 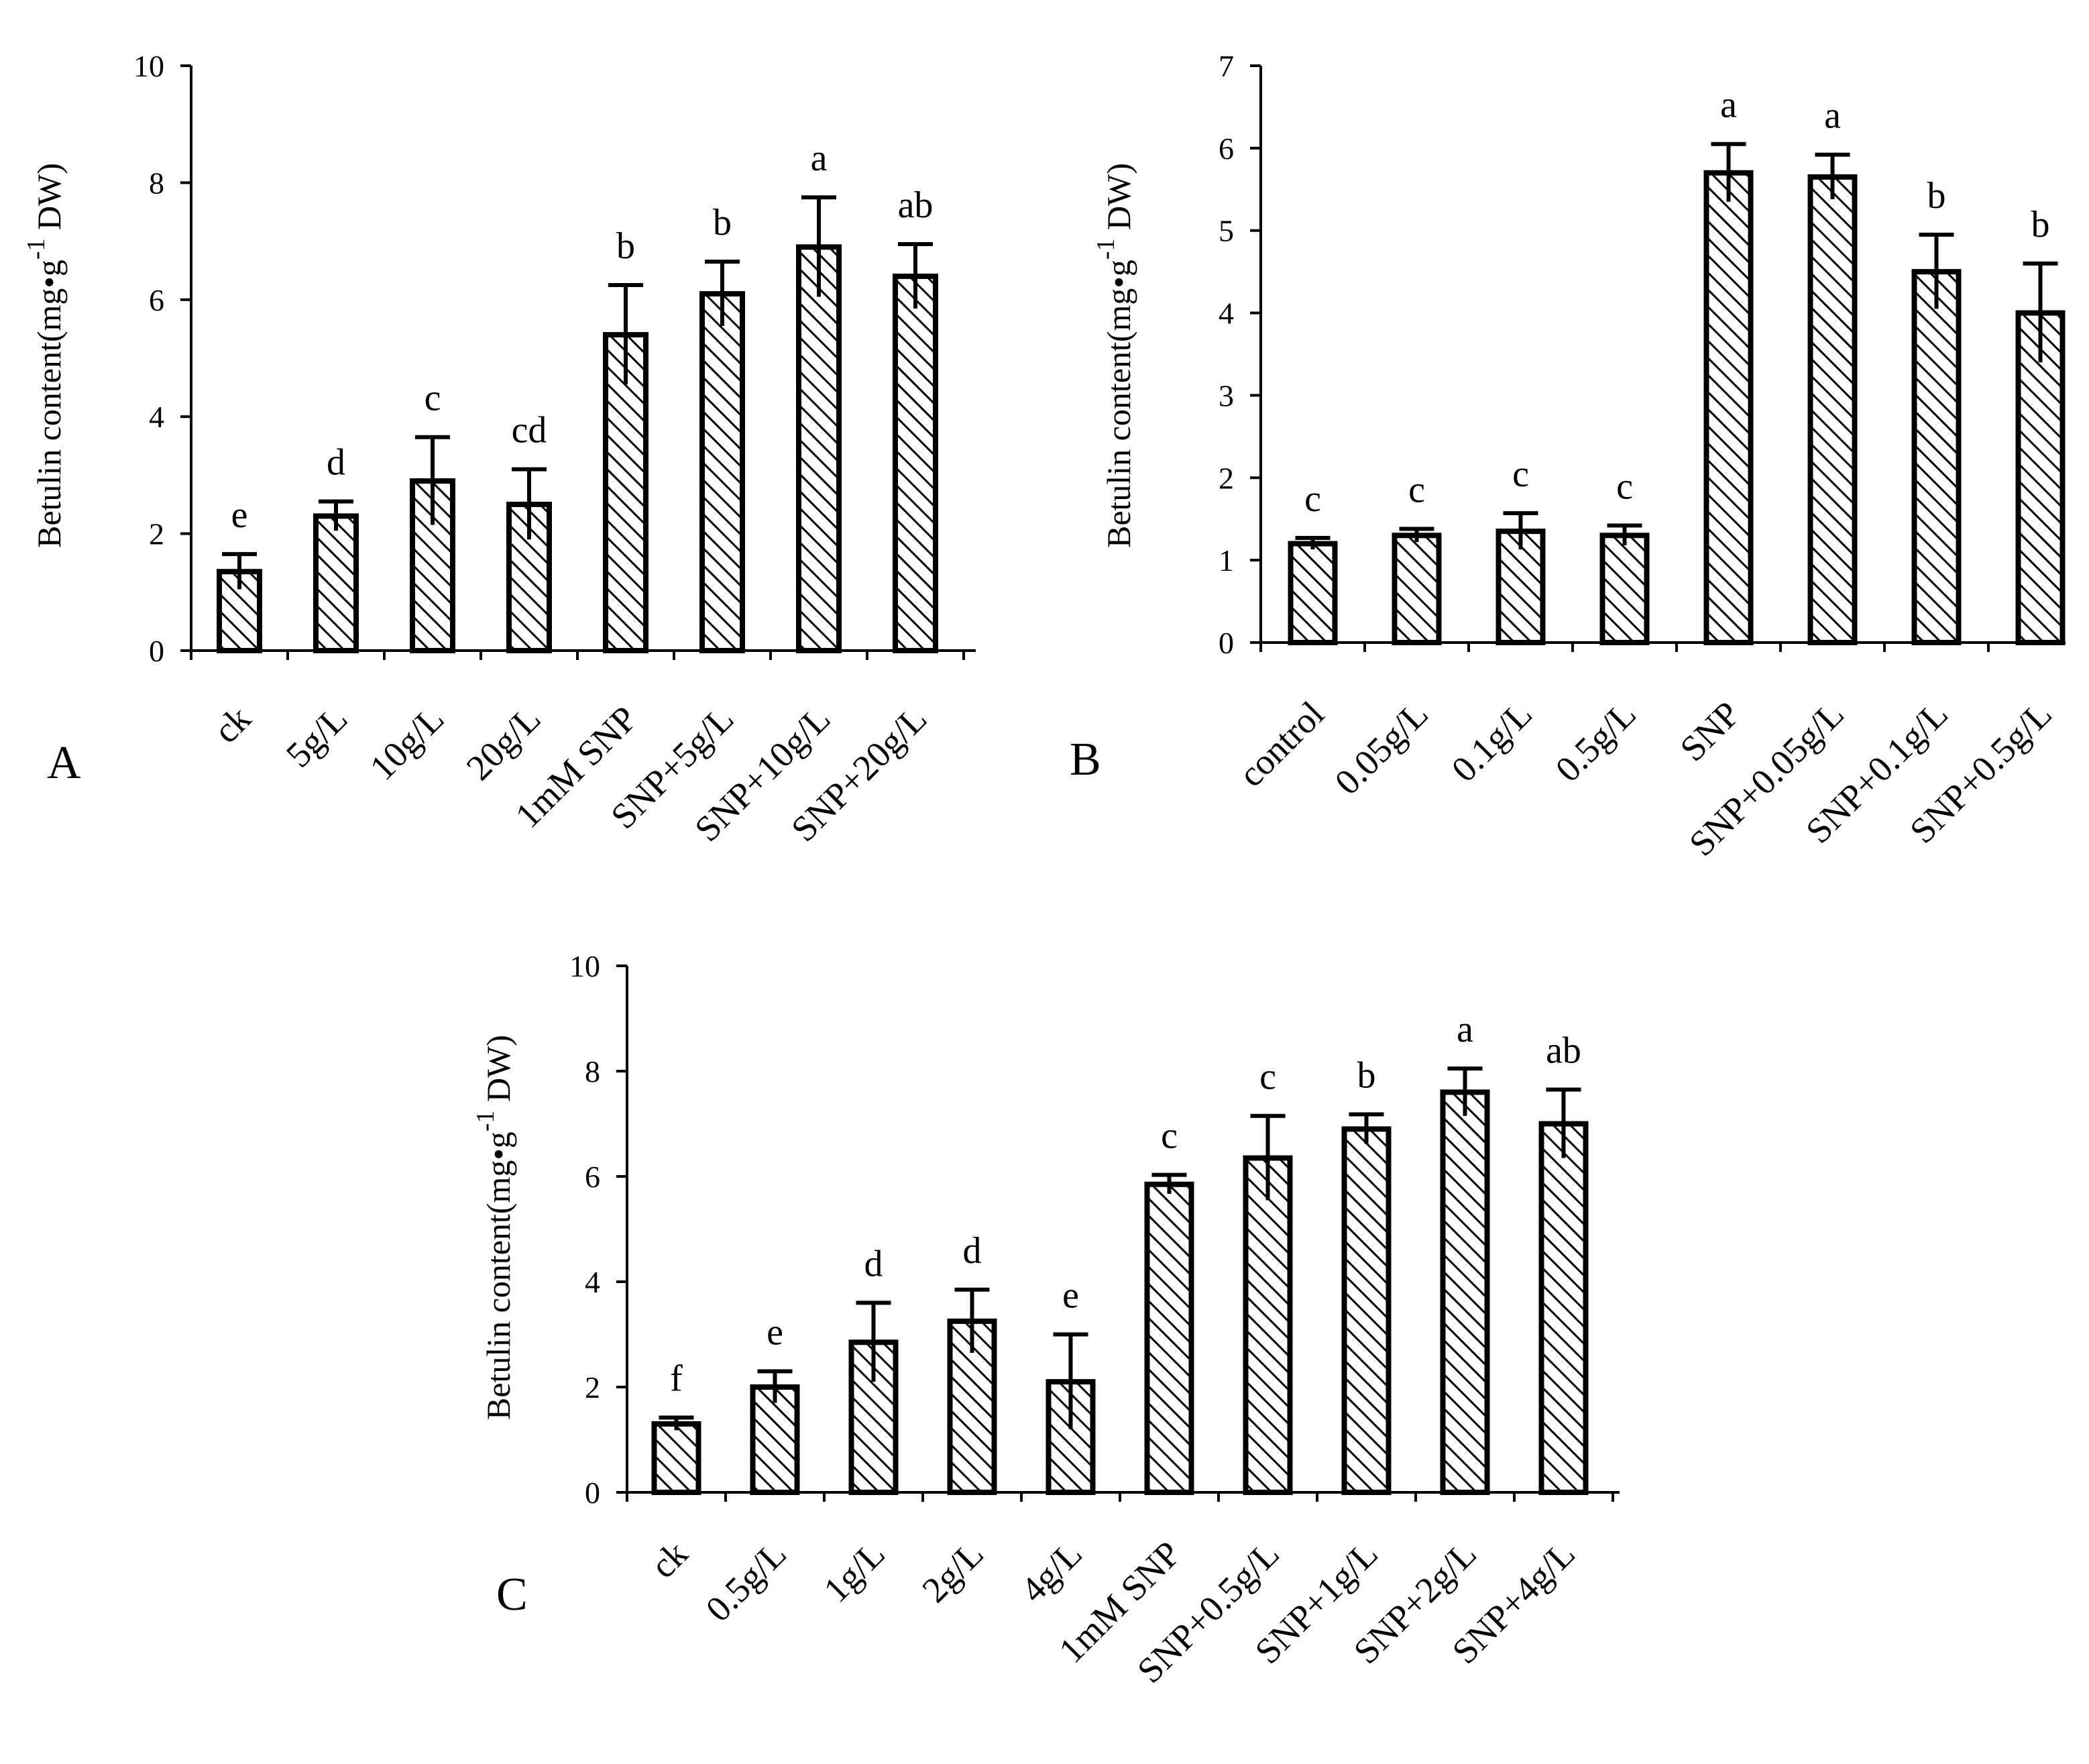 What do you see at coordinates (1710, 732) in the screenshot?
I see `category-label: SNP` at bounding box center [1710, 732].